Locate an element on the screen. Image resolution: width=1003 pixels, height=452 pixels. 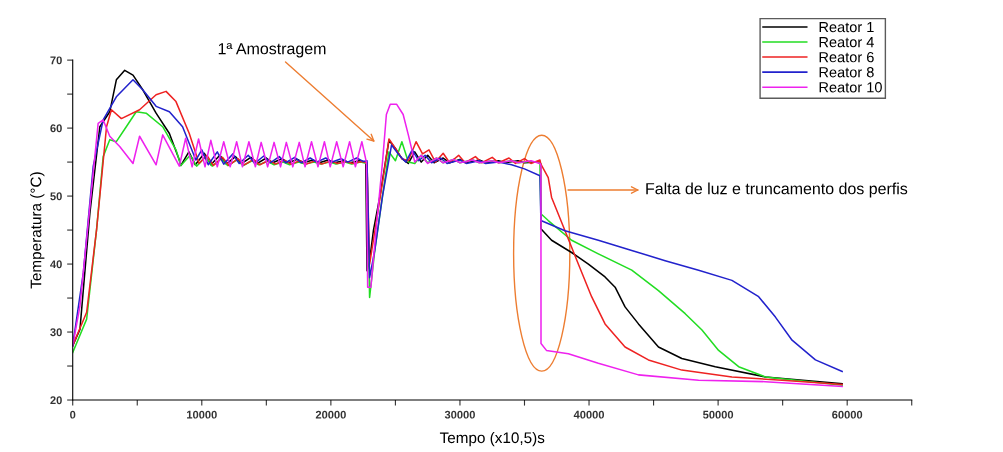
x-tick-label: 60000 is located at coordinates (847, 414).